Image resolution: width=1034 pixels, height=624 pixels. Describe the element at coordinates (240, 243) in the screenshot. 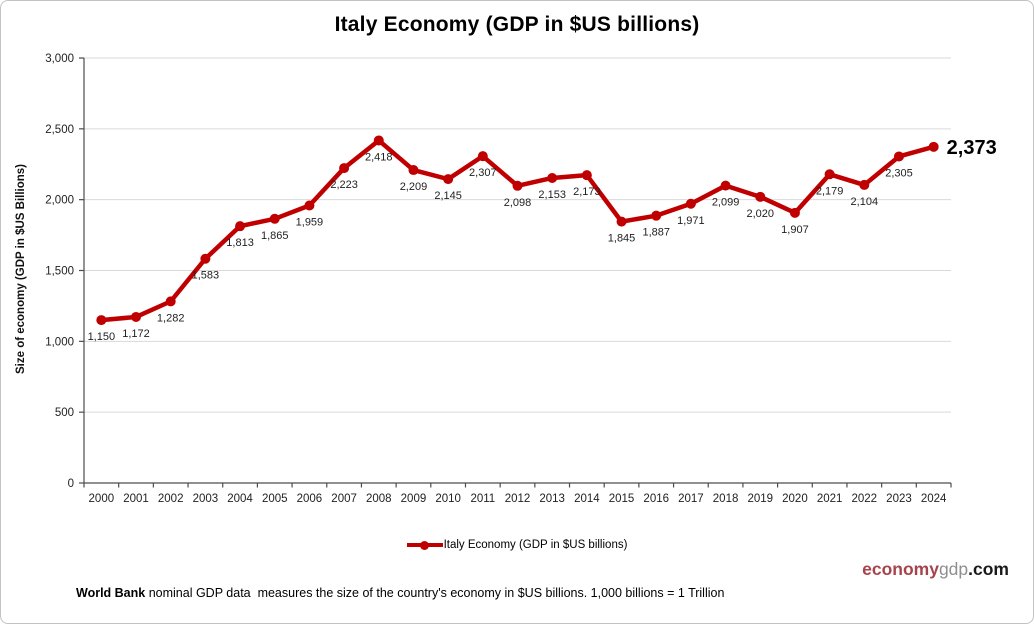

I see `data-label: 1,813` at that location.